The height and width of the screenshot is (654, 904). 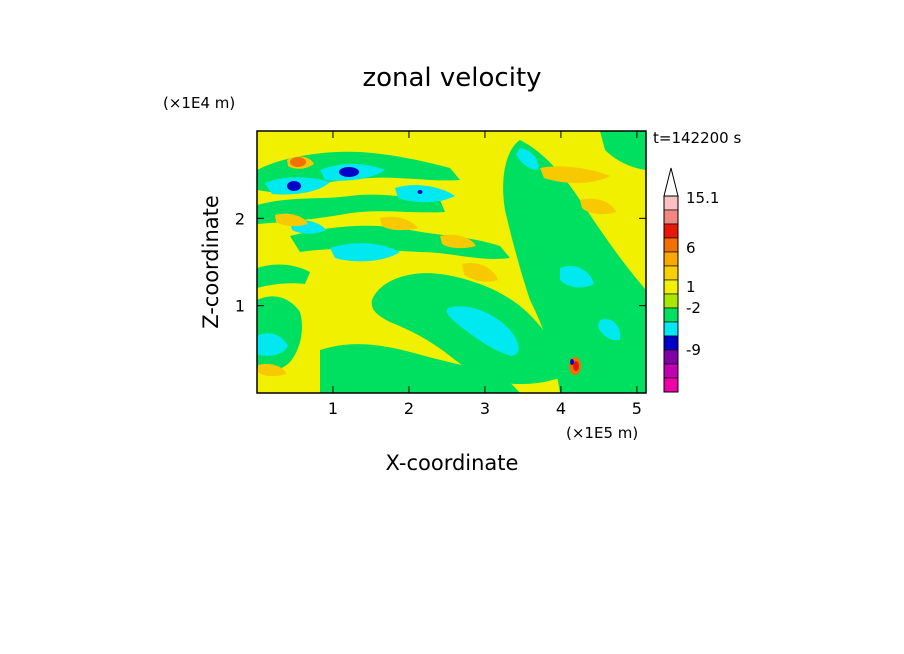 I want to click on x-tick-label: 4, so click(x=561, y=408).